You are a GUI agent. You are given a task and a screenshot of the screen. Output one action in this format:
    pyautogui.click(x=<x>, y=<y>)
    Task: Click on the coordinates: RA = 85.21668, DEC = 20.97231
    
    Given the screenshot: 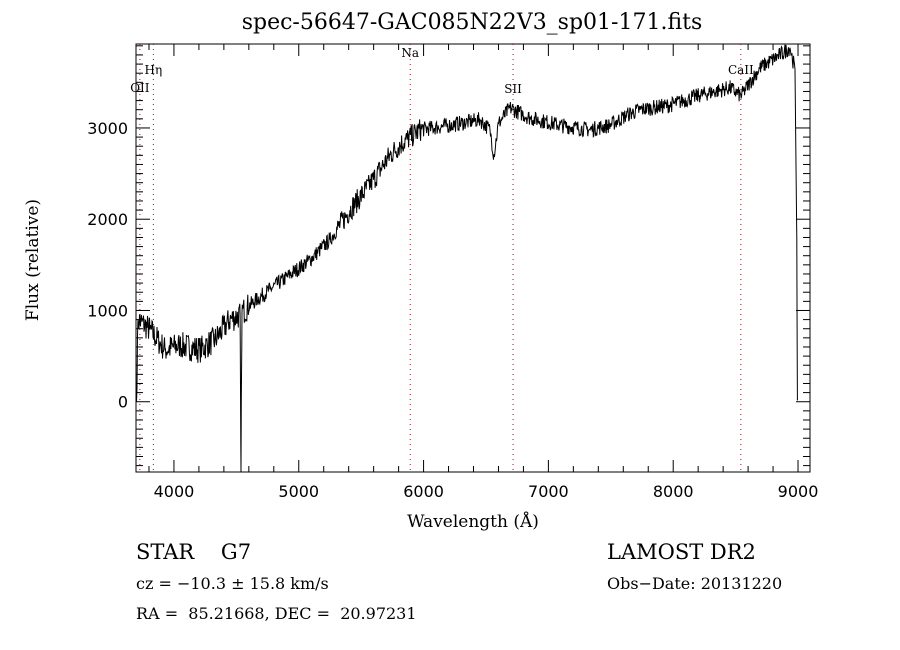 What is the action you would take?
    pyautogui.click(x=276, y=613)
    